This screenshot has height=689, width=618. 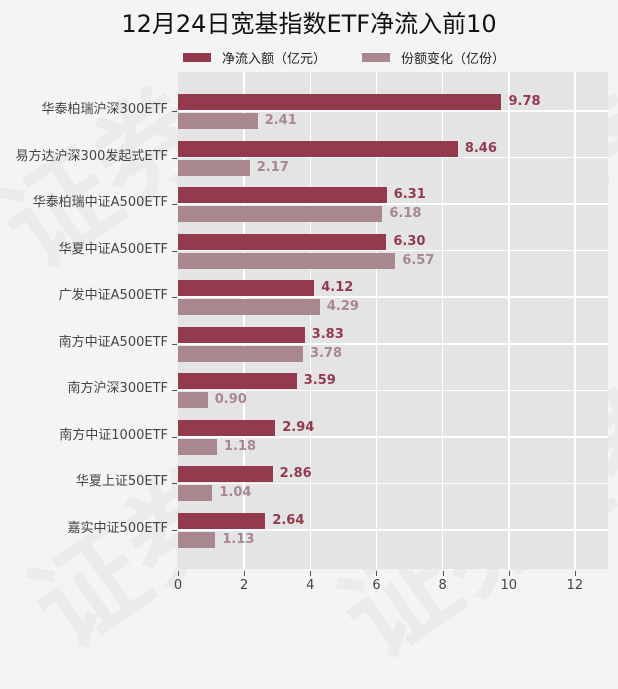 What do you see at coordinates (575, 585) in the screenshot?
I see `x-tick-label: 12` at bounding box center [575, 585].